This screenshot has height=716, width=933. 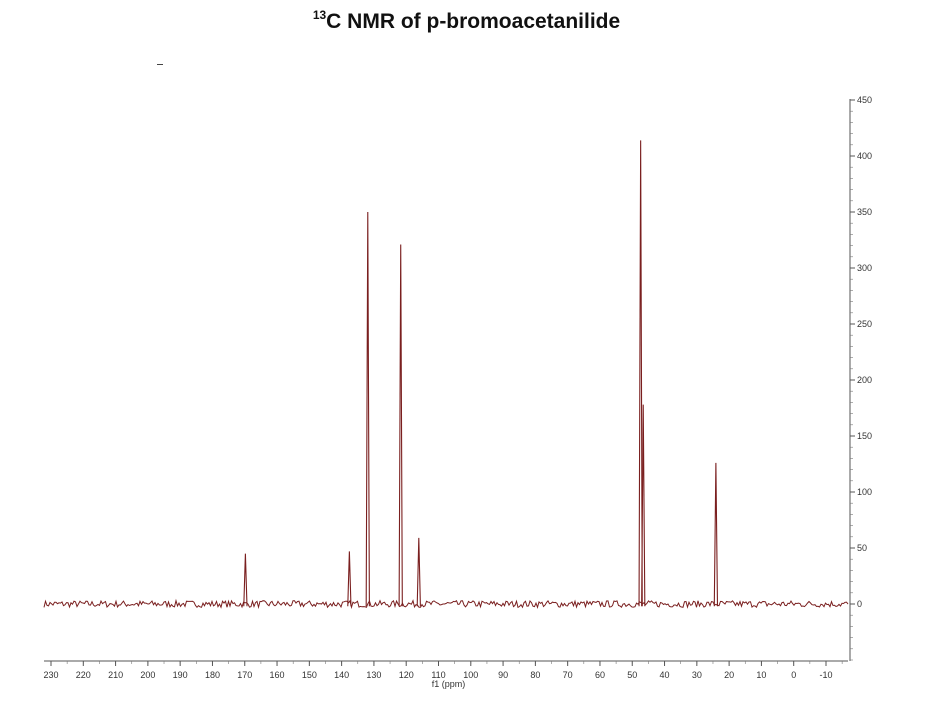 I want to click on x-tick-label: 180, so click(x=212, y=675).